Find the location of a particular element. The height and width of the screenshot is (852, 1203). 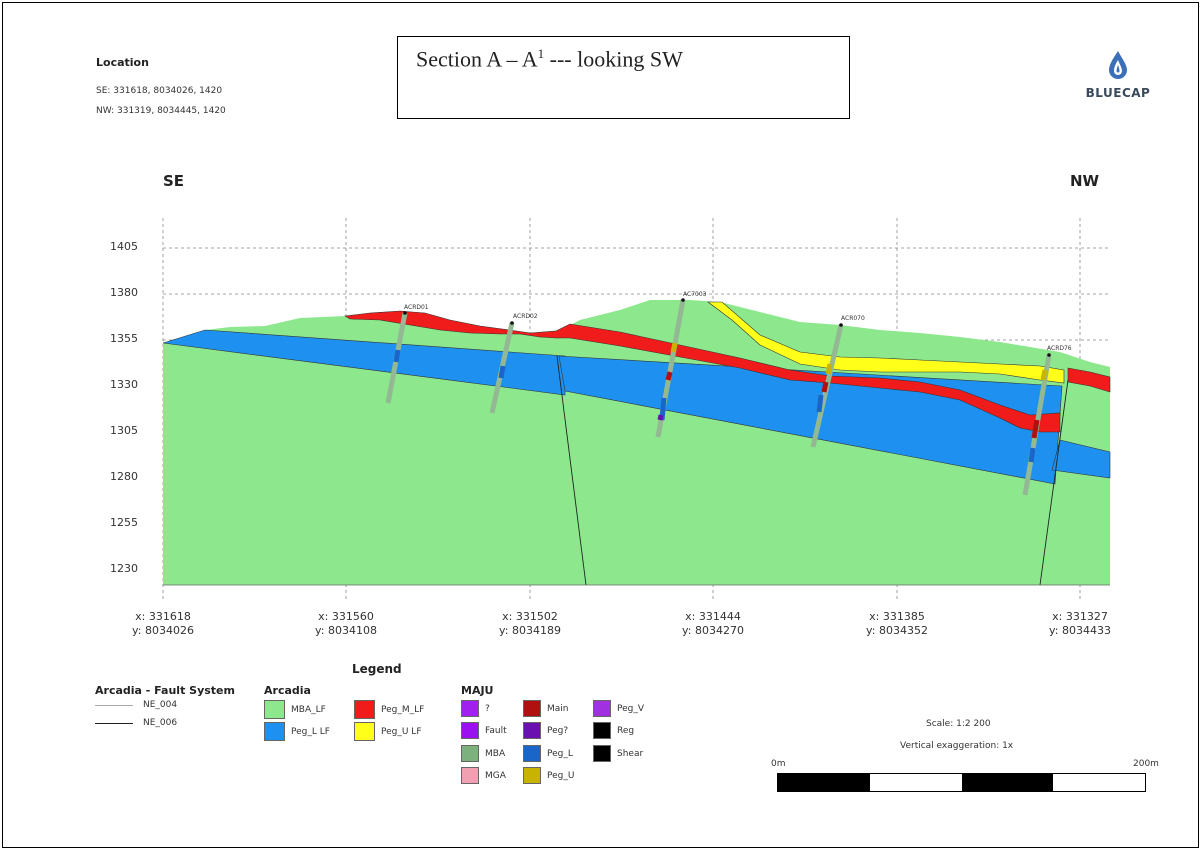

bluecap-logo: BLUECAP is located at coordinates (1118, 75).